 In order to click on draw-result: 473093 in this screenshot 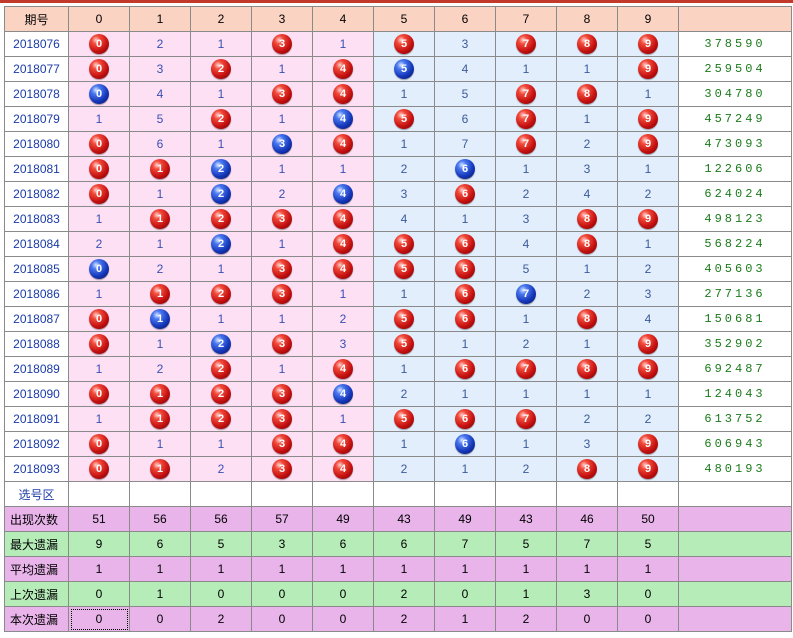, I will do `click(735, 144)`.